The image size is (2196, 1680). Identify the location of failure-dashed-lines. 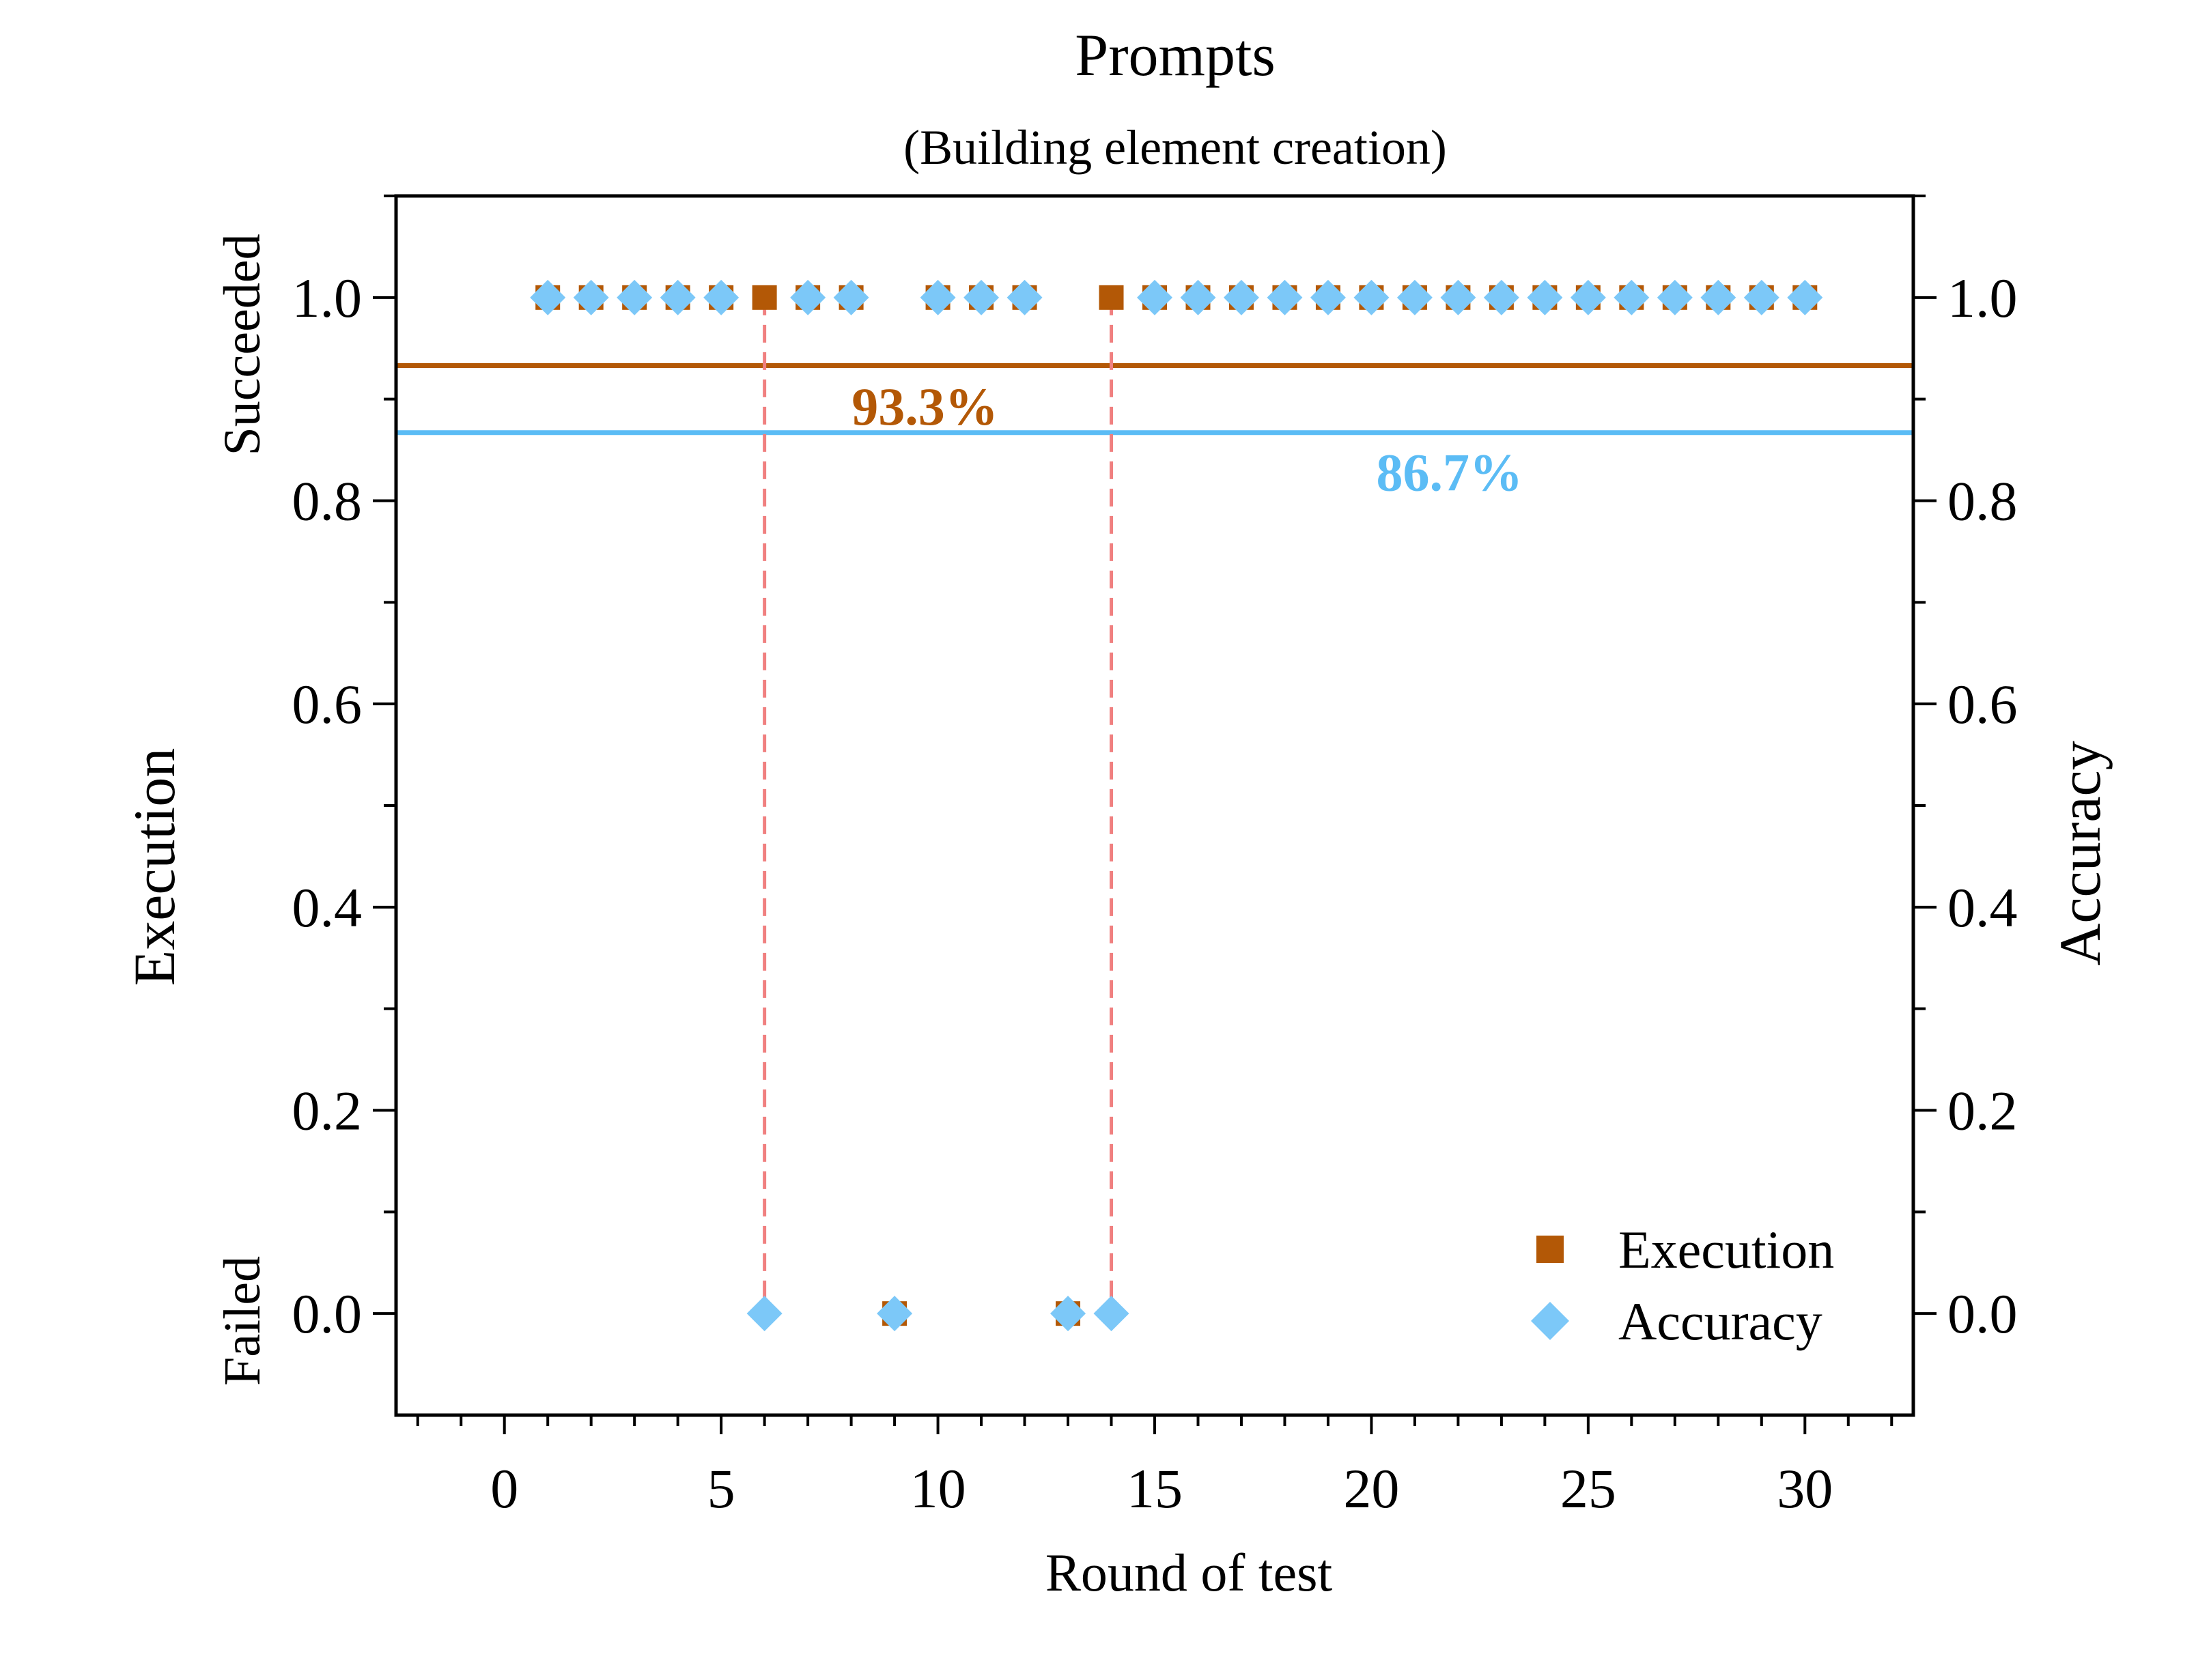
(939, 805).